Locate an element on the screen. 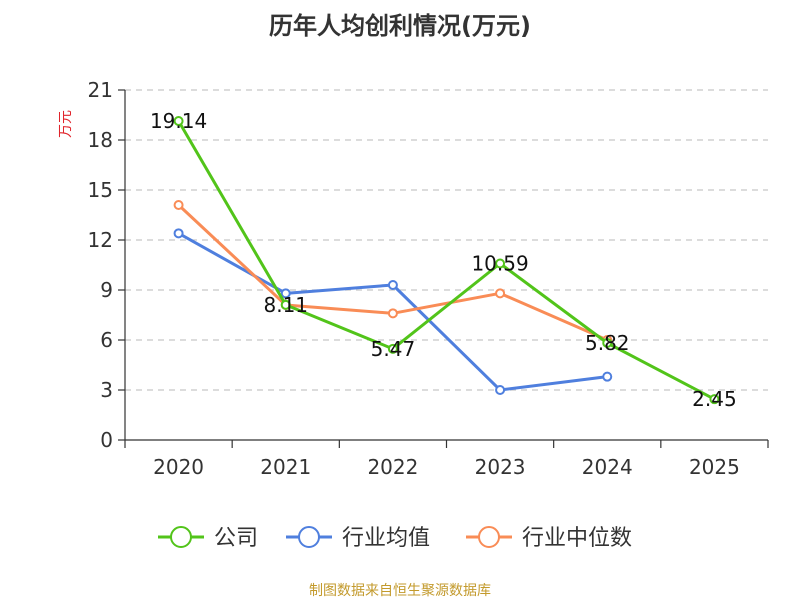 Image resolution: width=800 pixels, height=600 pixels. x-tick-label: 2025 is located at coordinates (714, 467).